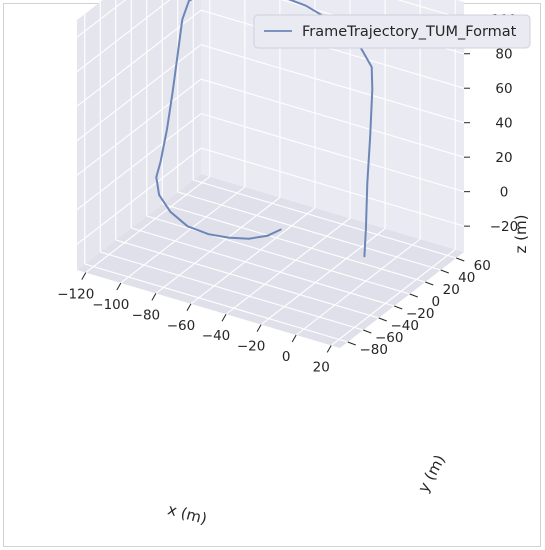 The image size is (545, 550). What do you see at coordinates (405, 326) in the screenshot?
I see `y-tick-label: −40` at bounding box center [405, 326].